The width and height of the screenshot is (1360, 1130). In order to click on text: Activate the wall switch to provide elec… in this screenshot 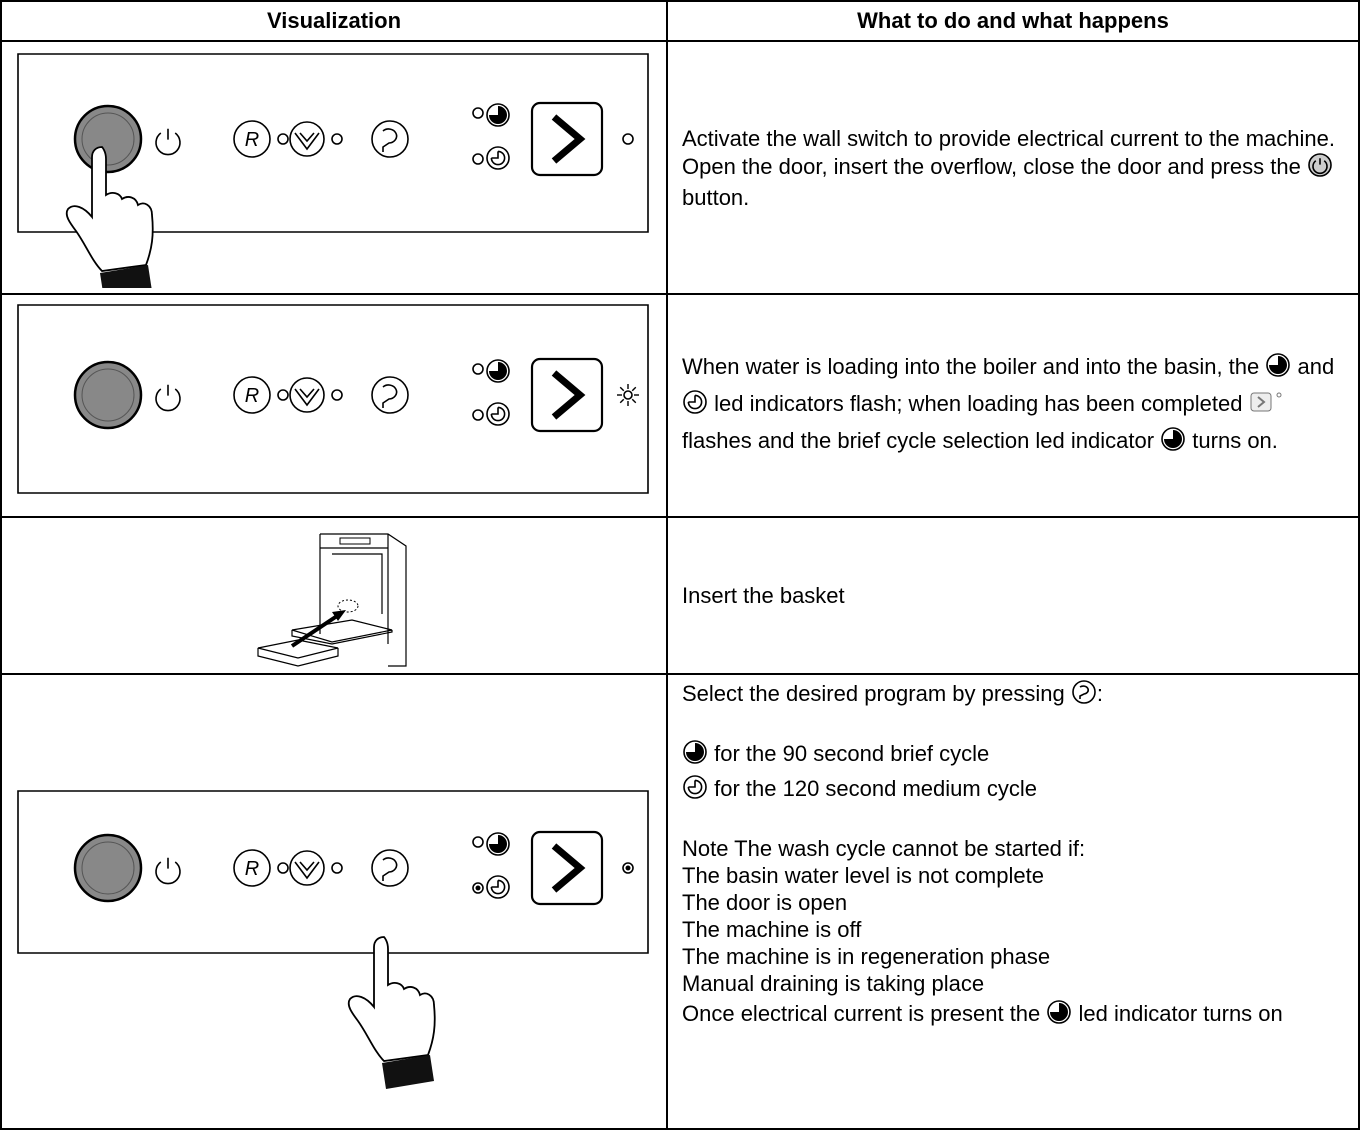, I will do `click(1008, 138)`.